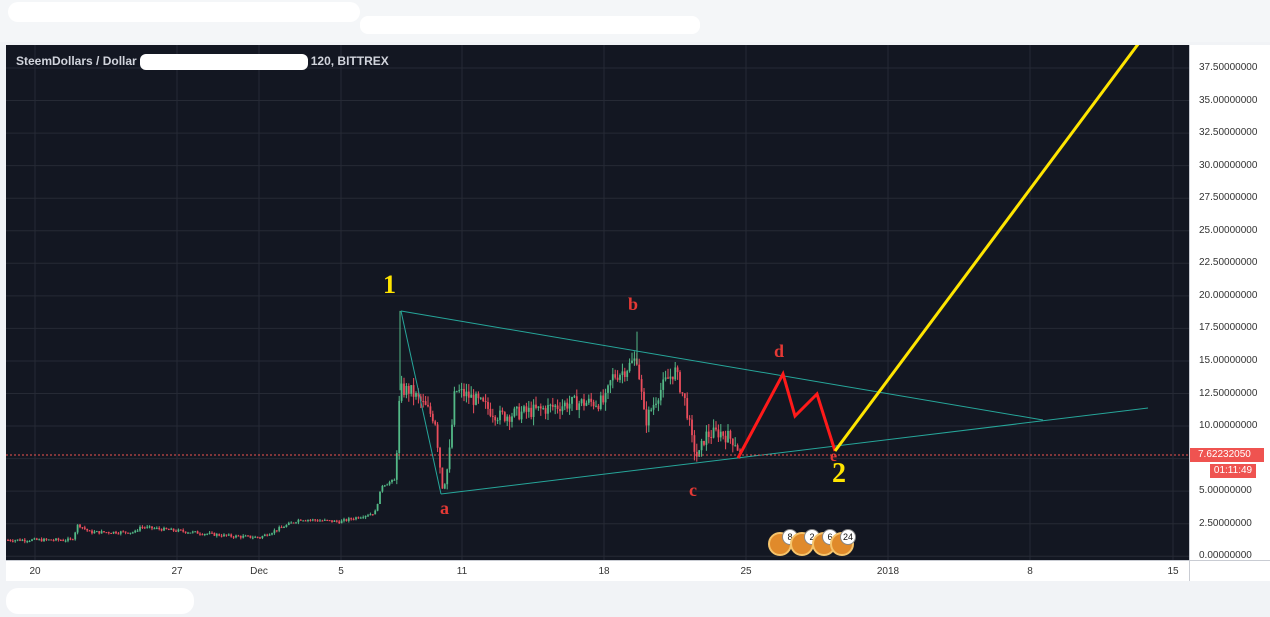  What do you see at coordinates (779, 351) in the screenshot?
I see `wave-label-d: d` at bounding box center [779, 351].